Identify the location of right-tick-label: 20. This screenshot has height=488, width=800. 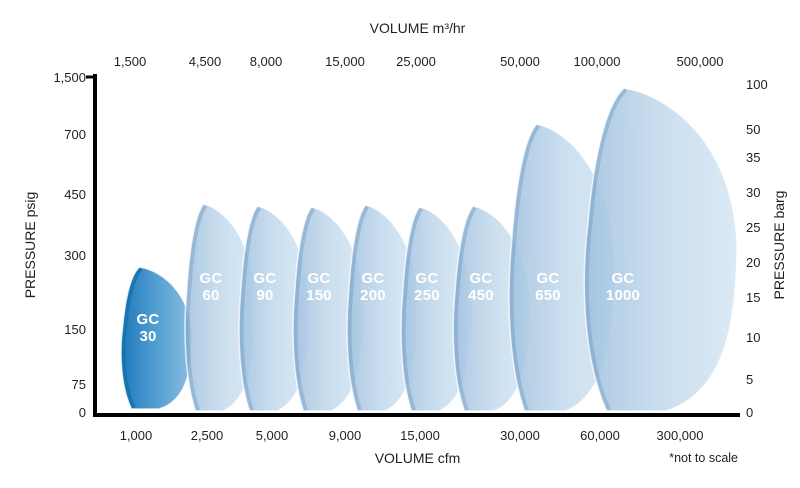
(753, 262).